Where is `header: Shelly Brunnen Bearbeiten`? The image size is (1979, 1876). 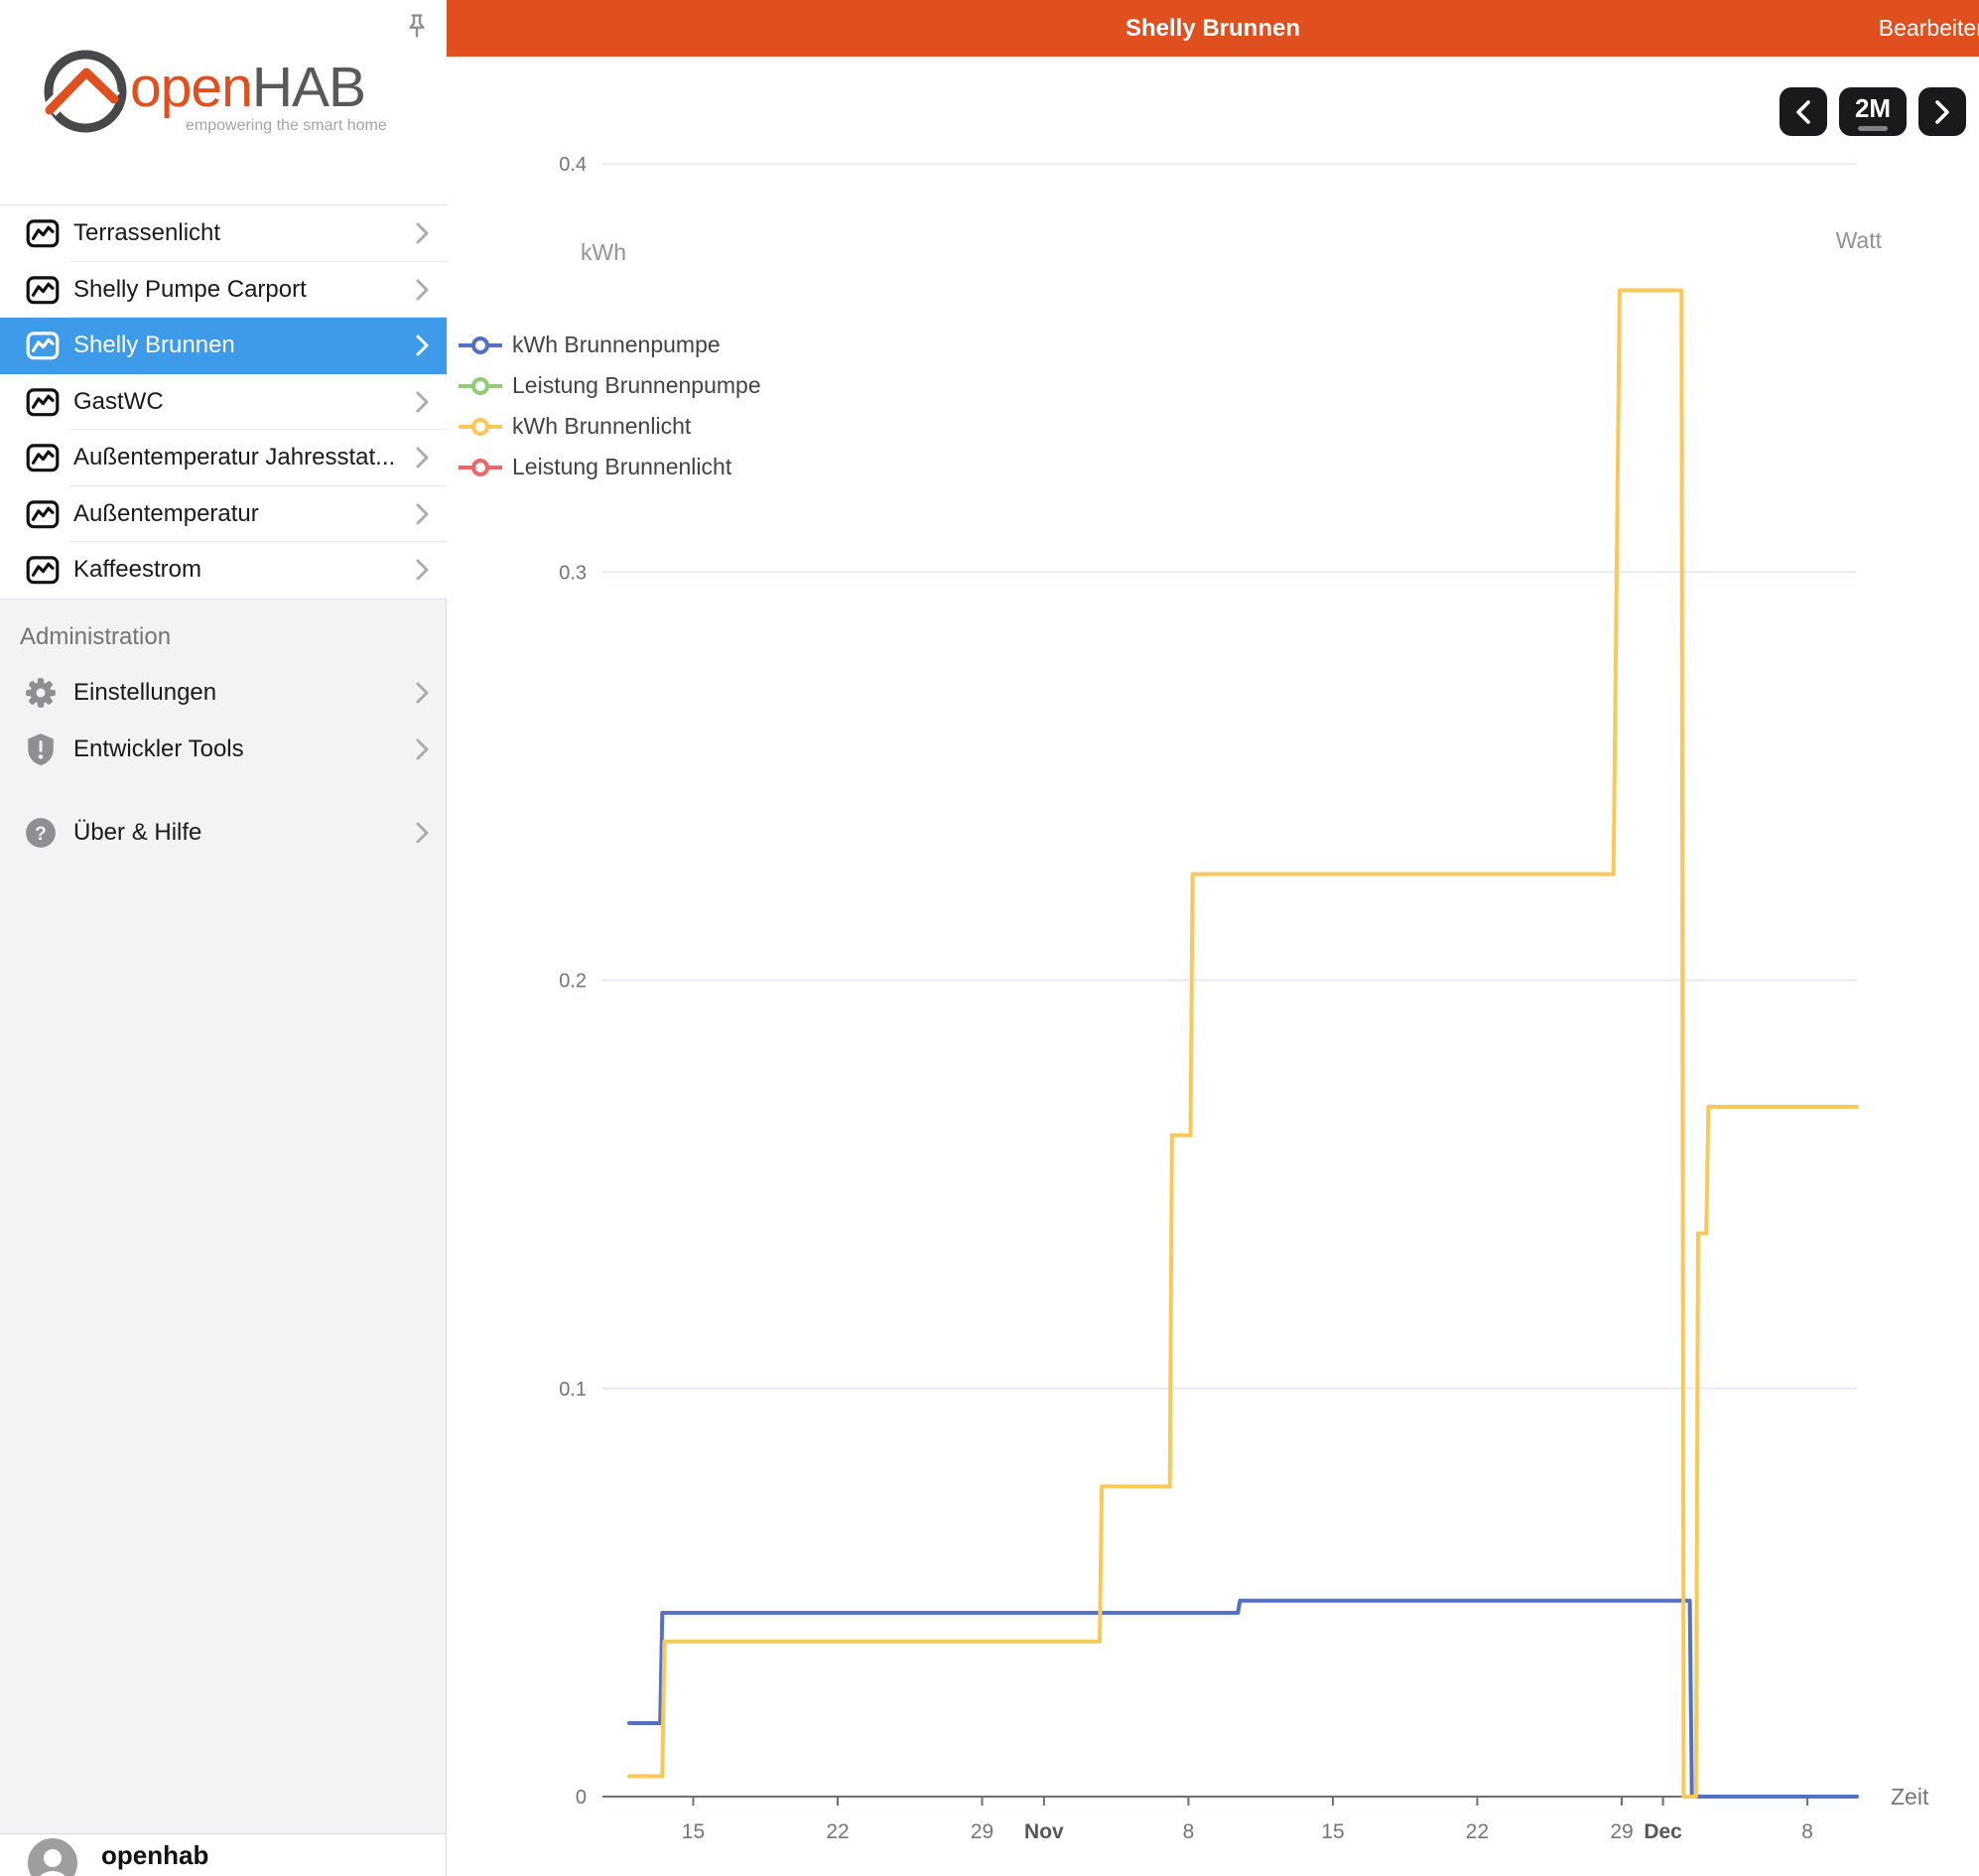 header: Shelly Brunnen Bearbeiten is located at coordinates (1213, 28).